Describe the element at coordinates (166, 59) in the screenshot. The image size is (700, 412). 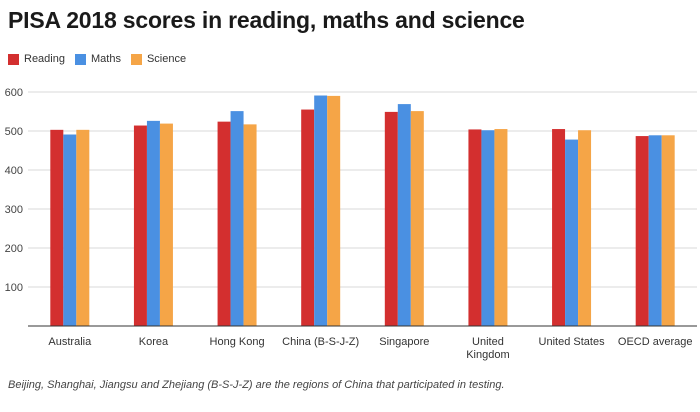
I see `legend-label-science: Science` at that location.